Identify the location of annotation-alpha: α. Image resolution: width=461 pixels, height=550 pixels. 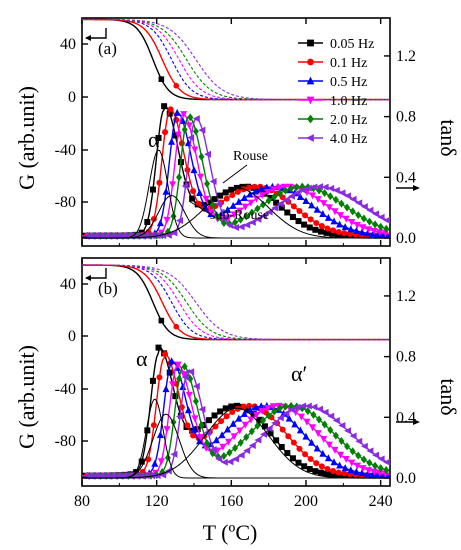
(154, 139).